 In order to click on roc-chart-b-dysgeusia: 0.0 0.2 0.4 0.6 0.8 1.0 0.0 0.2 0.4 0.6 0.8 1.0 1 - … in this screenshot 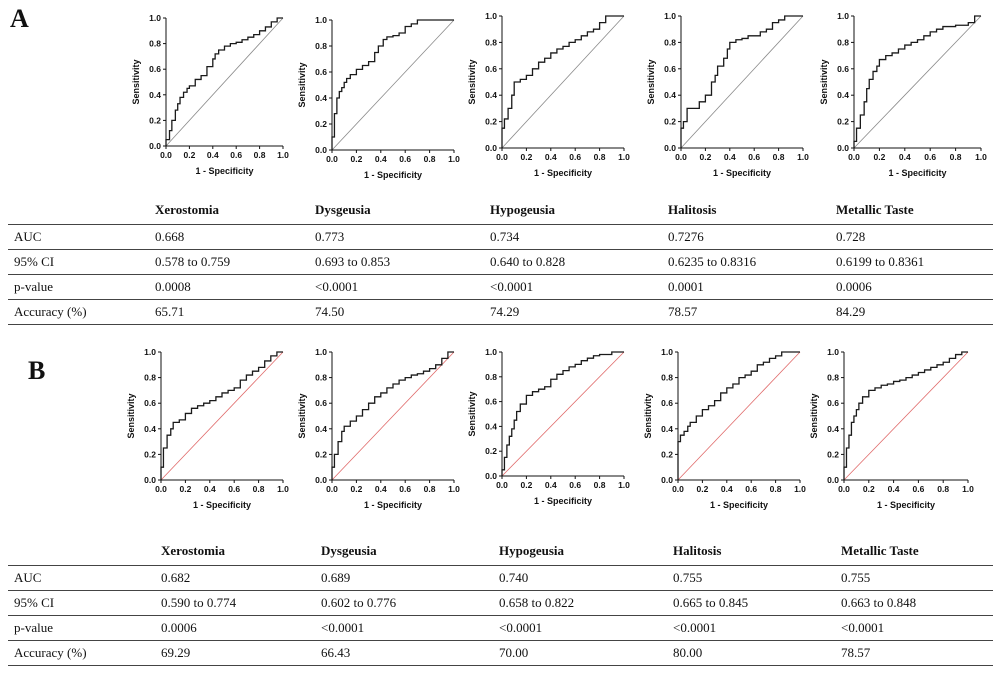, I will do `click(378, 428)`.